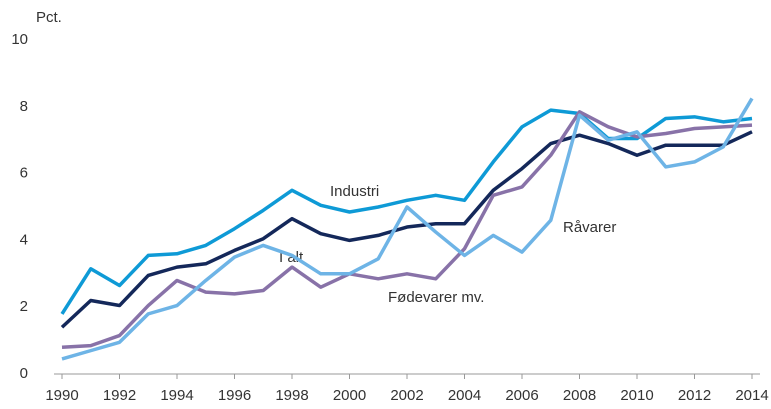 Image resolution: width=771 pixels, height=409 pixels. What do you see at coordinates (119, 395) in the screenshot?
I see `x-tick-label: 1992` at bounding box center [119, 395].